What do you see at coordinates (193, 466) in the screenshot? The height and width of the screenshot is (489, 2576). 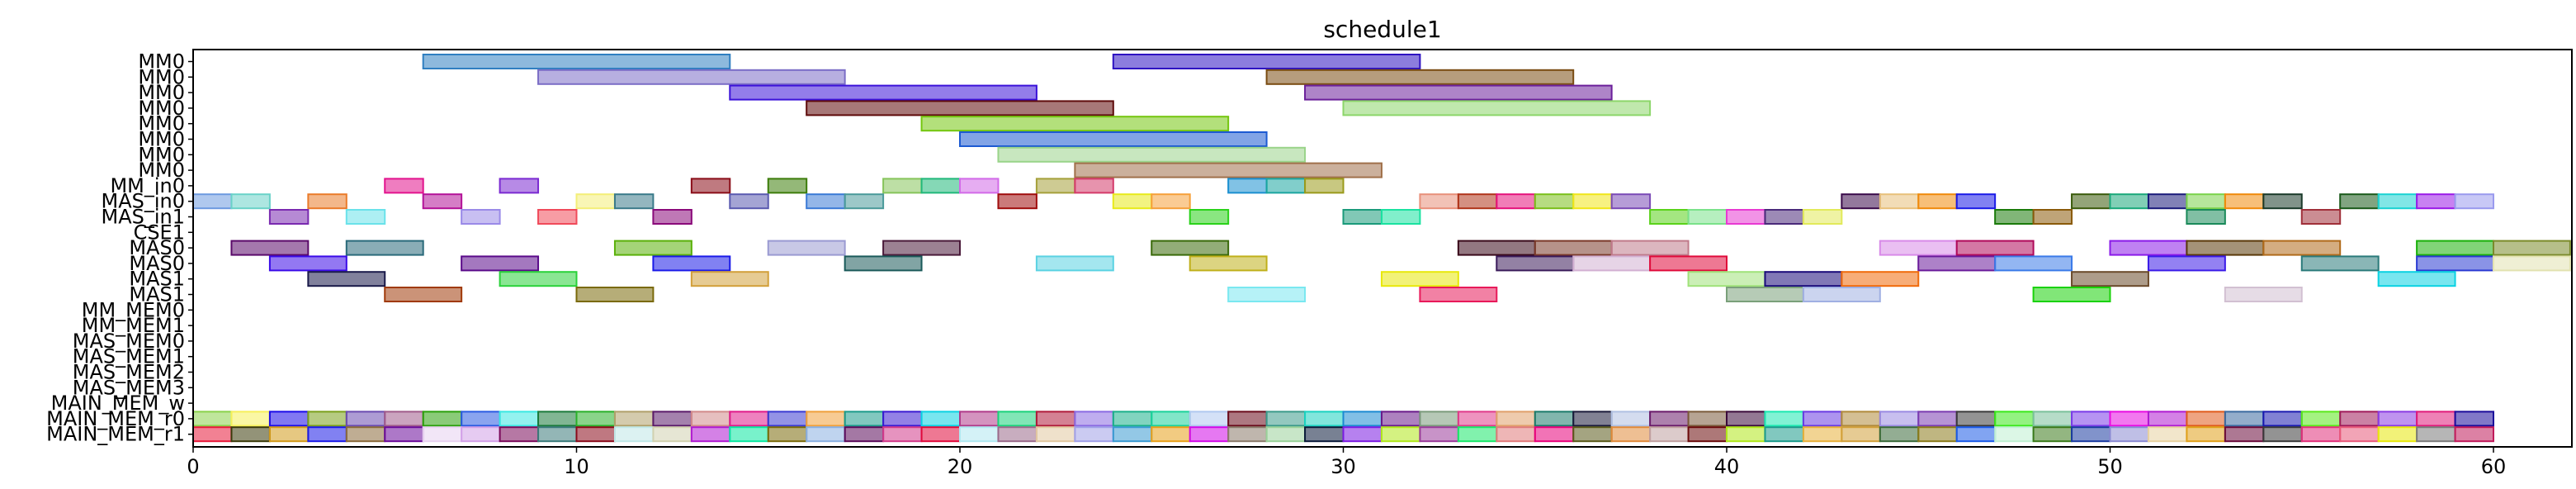 I see `x-tick-label: 0` at bounding box center [193, 466].